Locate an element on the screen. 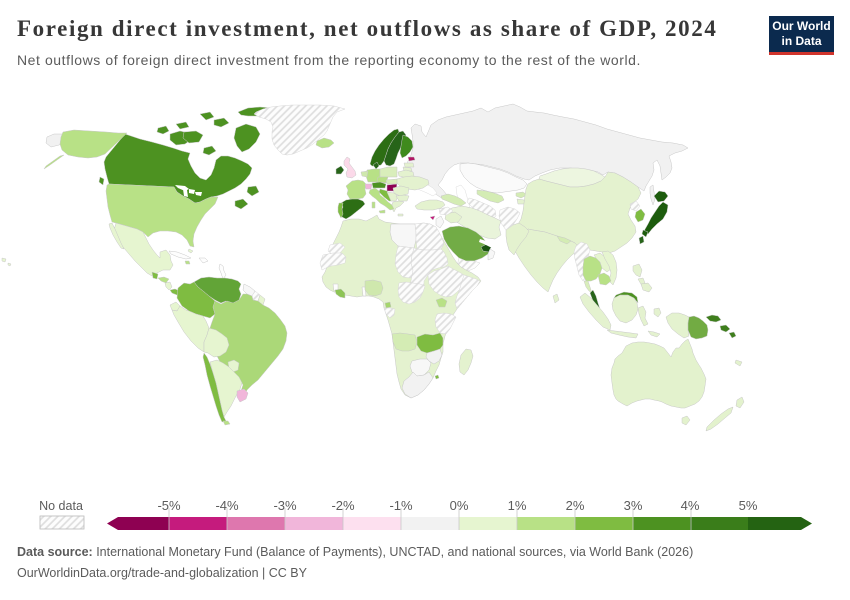  svg-text: 1% is located at coordinates (517, 505).